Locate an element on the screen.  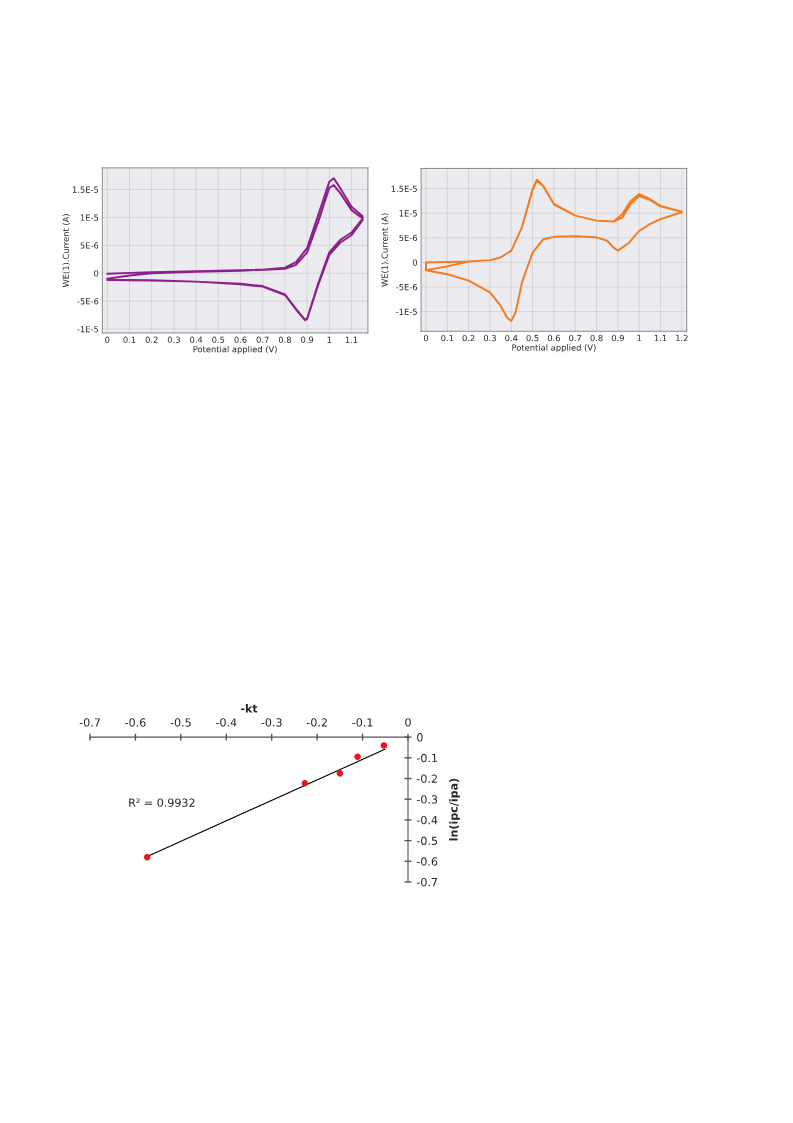
x-tick-label: -0.3 is located at coordinates (271, 722).